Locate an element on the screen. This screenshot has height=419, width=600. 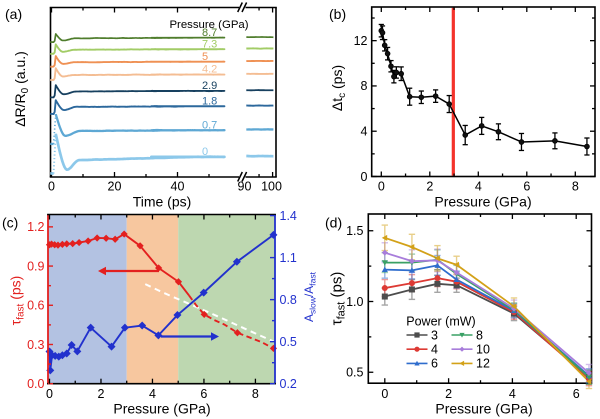
svg-text: (c) is located at coordinates (10, 223).